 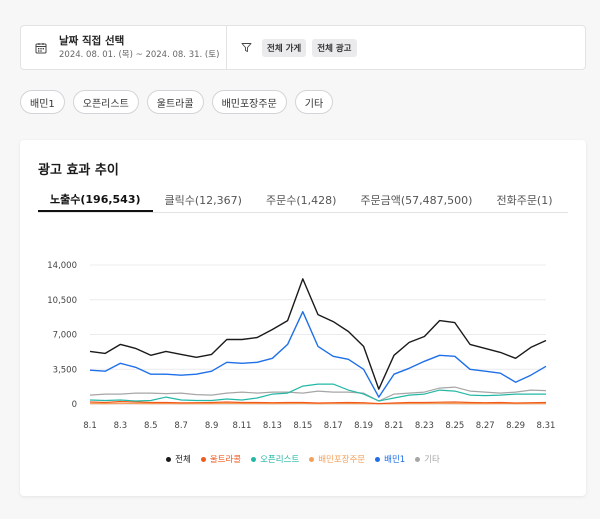 What do you see at coordinates (183, 460) in the screenshot?
I see `legend-label: 전체` at bounding box center [183, 460].